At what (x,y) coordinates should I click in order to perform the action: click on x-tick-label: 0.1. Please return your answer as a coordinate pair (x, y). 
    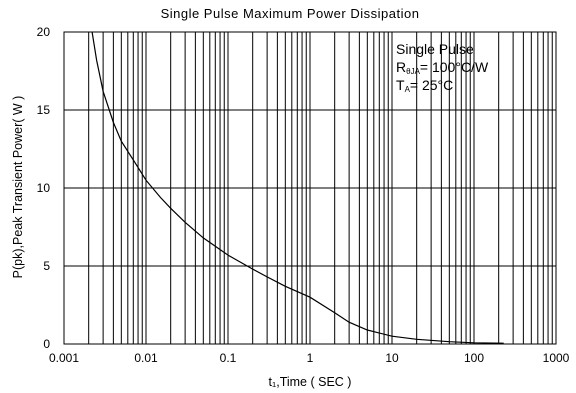
    Looking at the image, I should click on (228, 358).